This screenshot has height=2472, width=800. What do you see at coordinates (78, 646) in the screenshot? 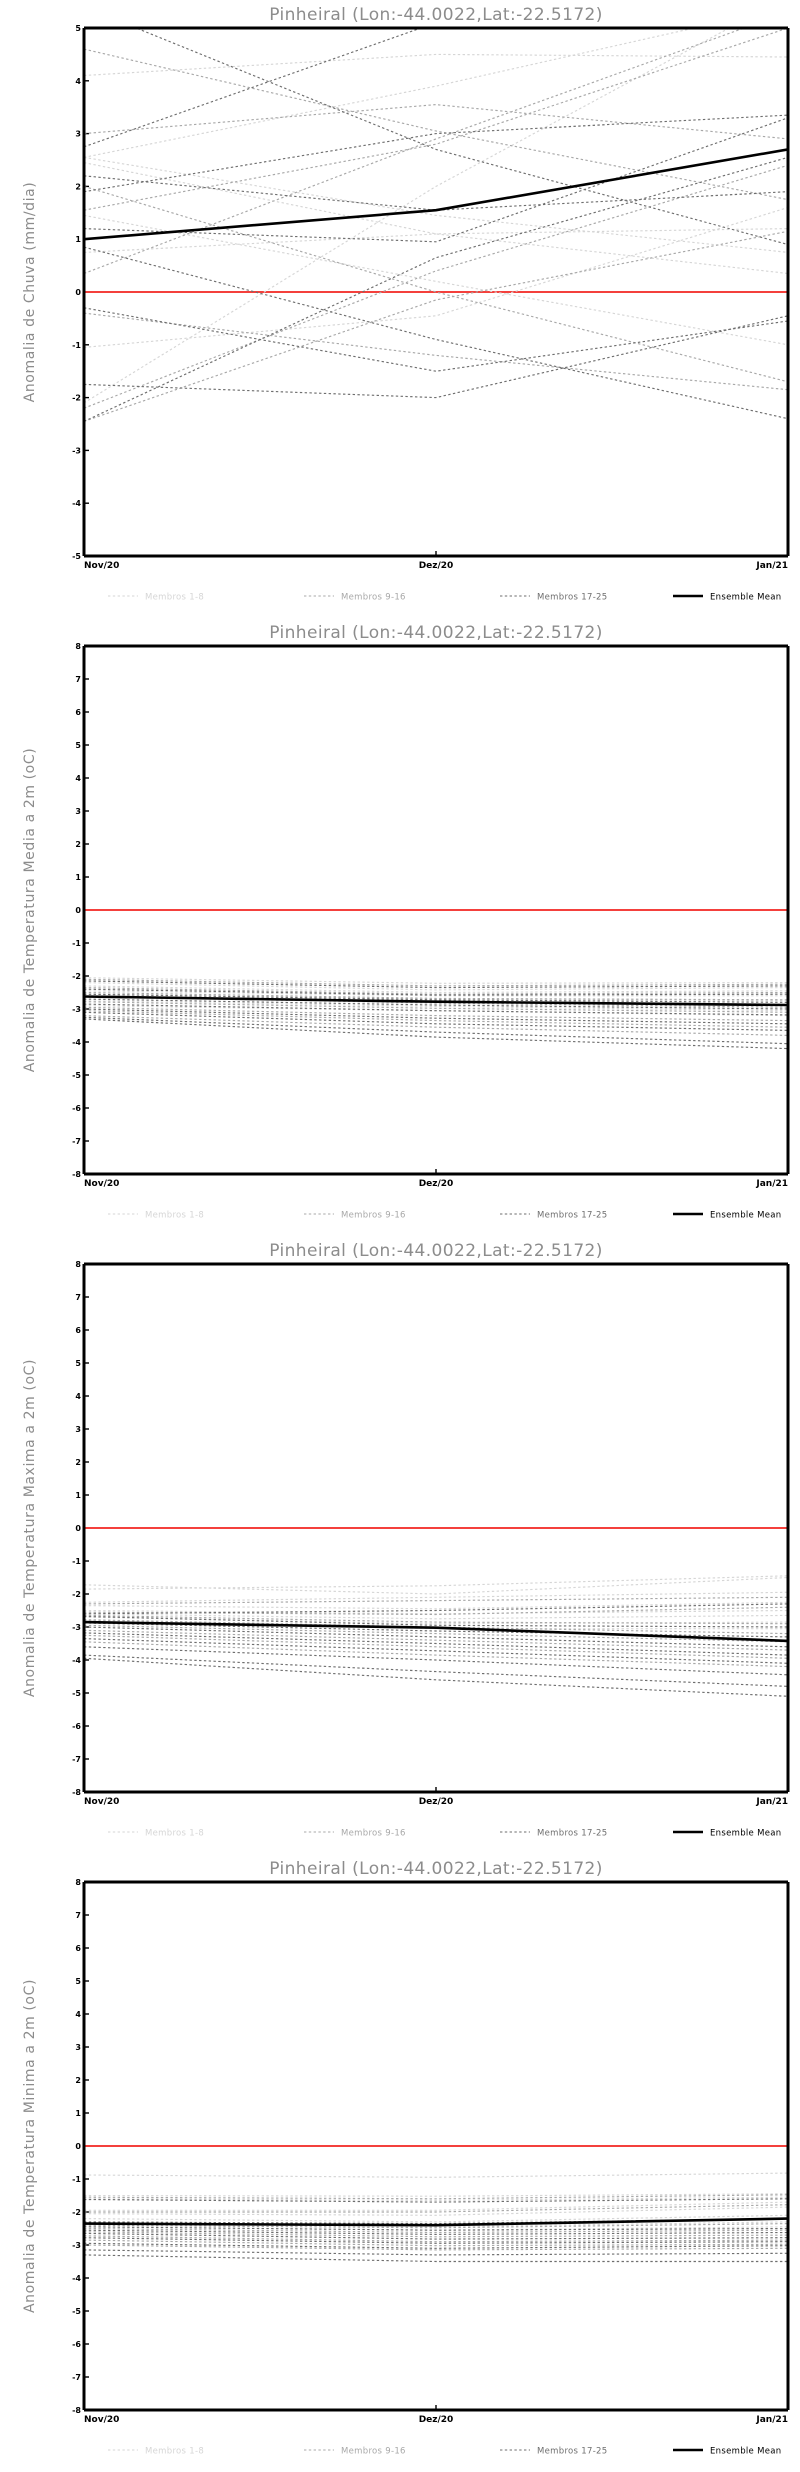
I see `y-tick-label: 8` at bounding box center [78, 646].